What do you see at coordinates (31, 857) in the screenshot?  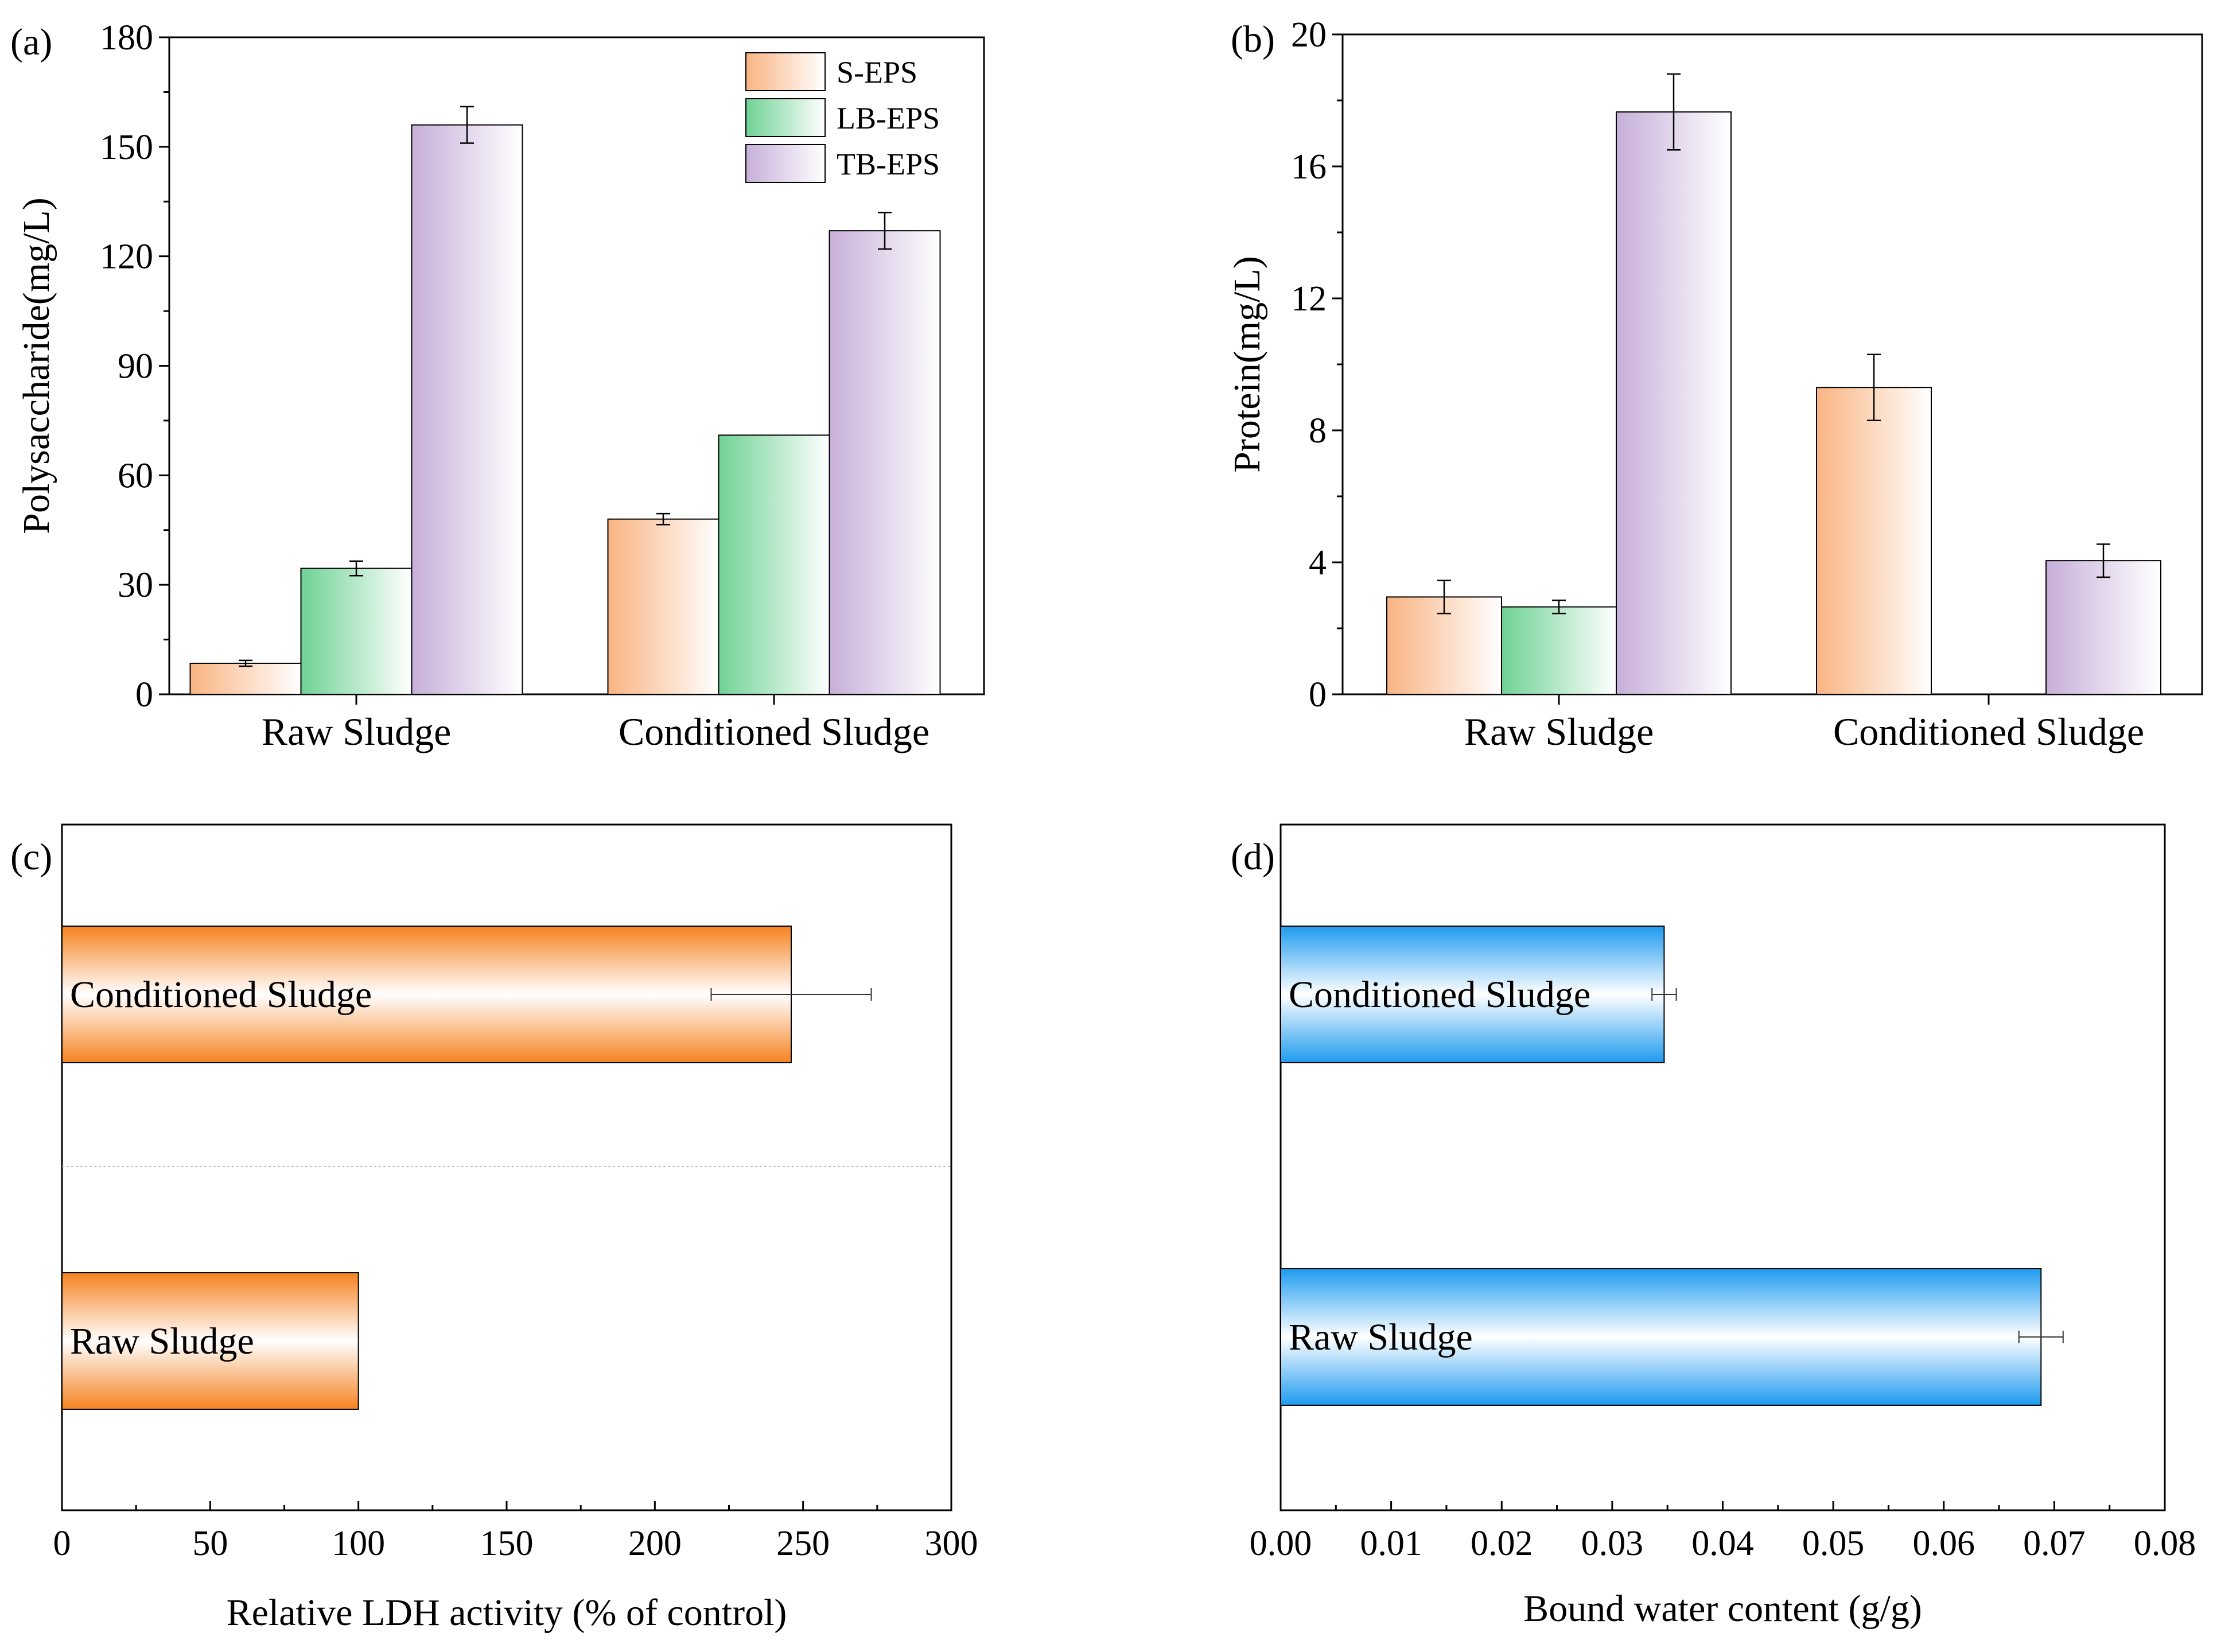 I see `panel-label: (c)` at bounding box center [31, 857].